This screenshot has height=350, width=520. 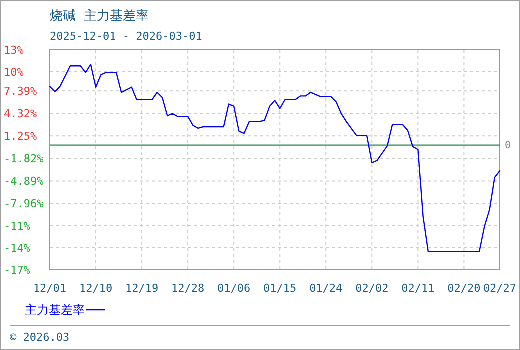 What do you see at coordinates (234, 288) in the screenshot?
I see `x-tick-label: 01/06` at bounding box center [234, 288].